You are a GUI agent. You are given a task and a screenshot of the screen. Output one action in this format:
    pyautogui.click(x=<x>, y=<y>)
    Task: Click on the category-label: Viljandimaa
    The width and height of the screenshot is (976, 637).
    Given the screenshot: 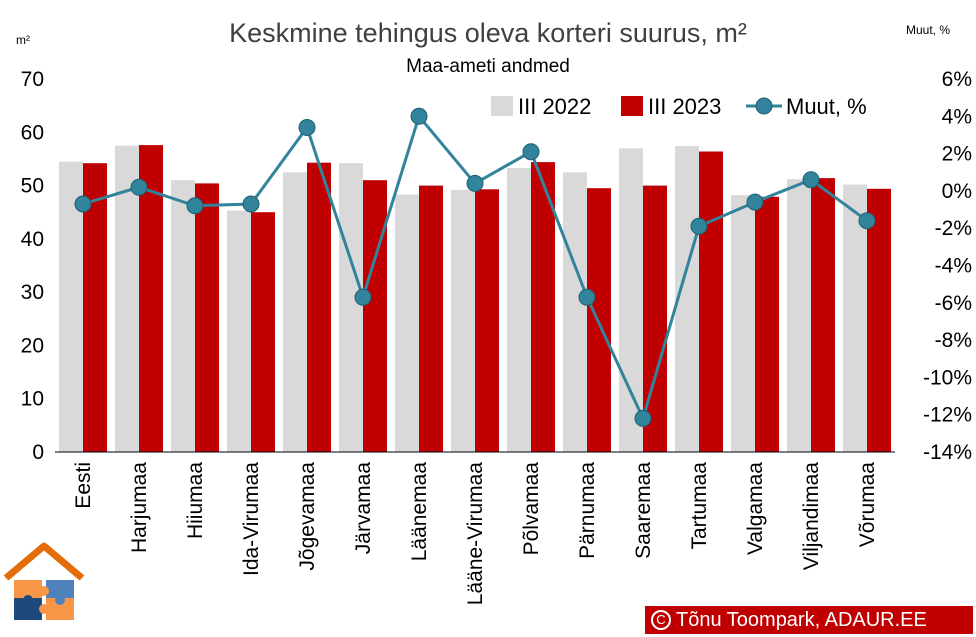 What is the action you would take?
    pyautogui.click(x=811, y=516)
    